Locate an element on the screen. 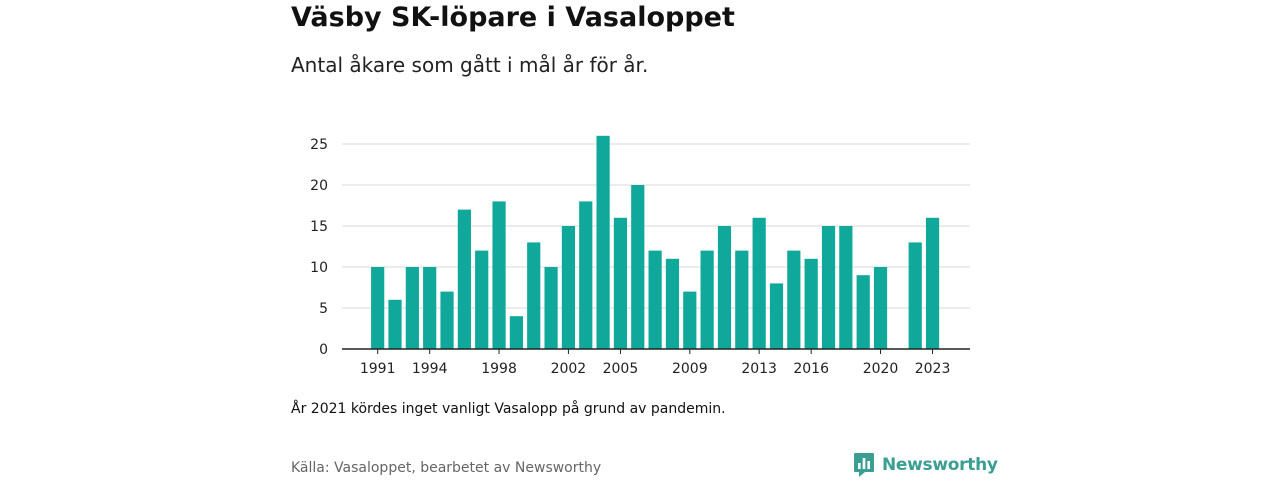 This screenshot has width=1280, height=480. x-tick-label: 2009 is located at coordinates (690, 369).